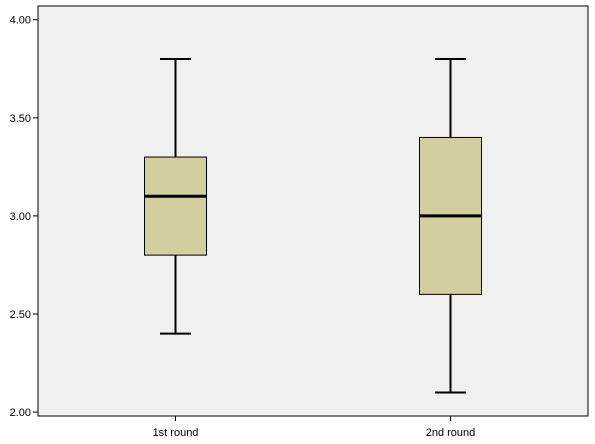 This screenshot has width=595, height=444. Describe the element at coordinates (20, 119) in the screenshot. I see `y-tick-label: 3.50` at that location.